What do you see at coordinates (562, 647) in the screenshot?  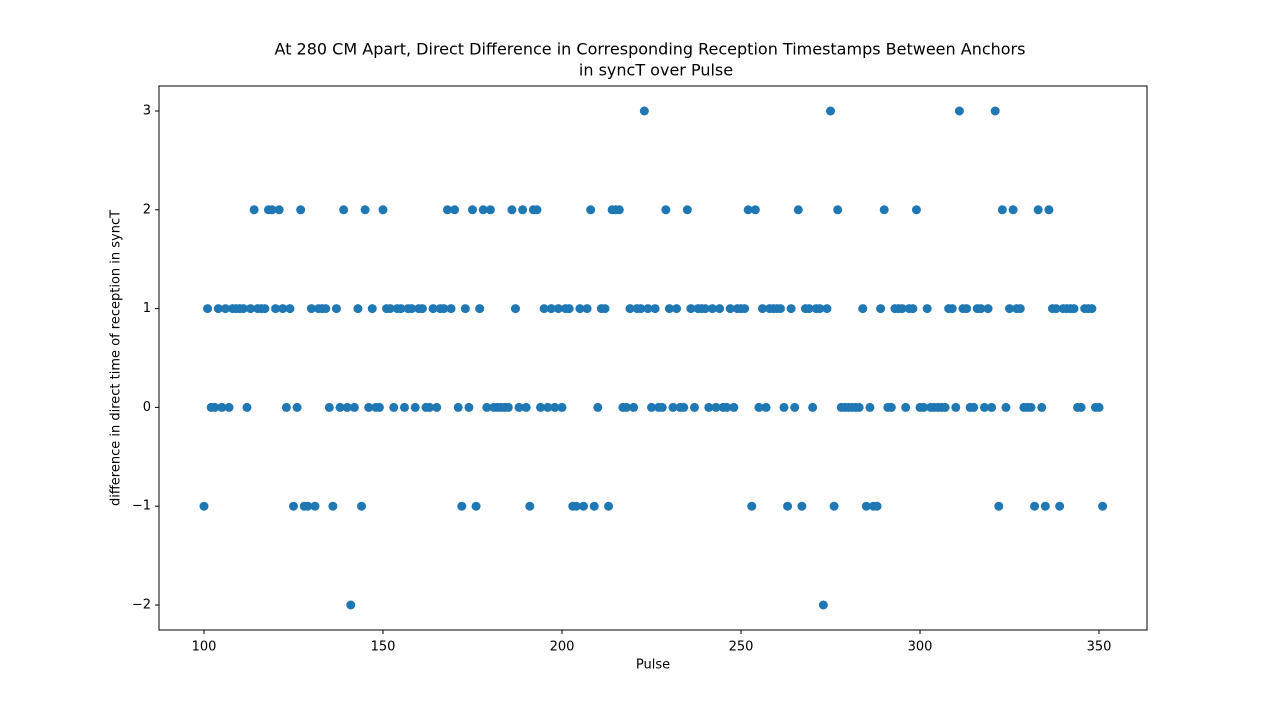 I see `x-tick-label: 200` at bounding box center [562, 647].